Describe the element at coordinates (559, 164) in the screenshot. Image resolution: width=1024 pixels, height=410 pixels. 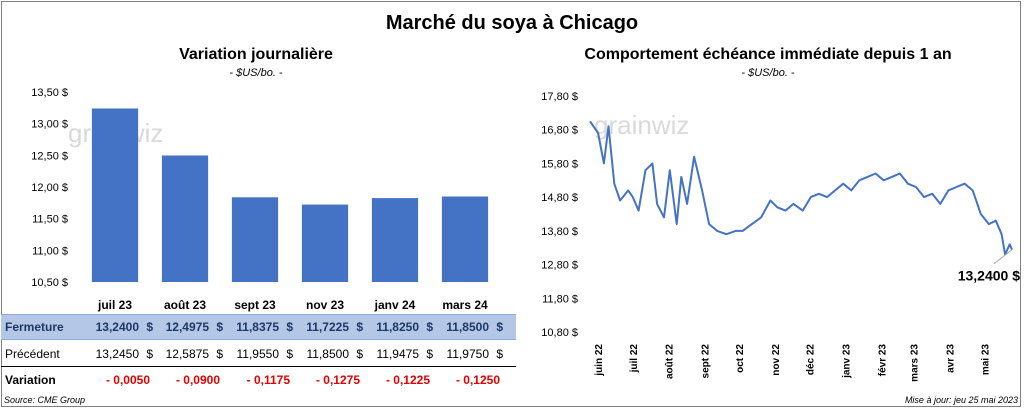
I see `line-ytick-label: 15,80 $` at that location.